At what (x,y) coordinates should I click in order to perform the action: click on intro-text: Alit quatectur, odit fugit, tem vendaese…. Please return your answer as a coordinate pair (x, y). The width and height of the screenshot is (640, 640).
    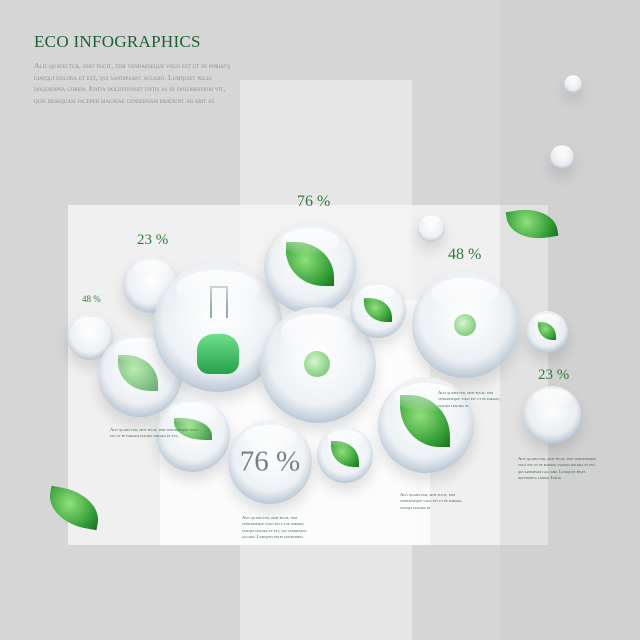
    Looking at the image, I should click on (132, 83).